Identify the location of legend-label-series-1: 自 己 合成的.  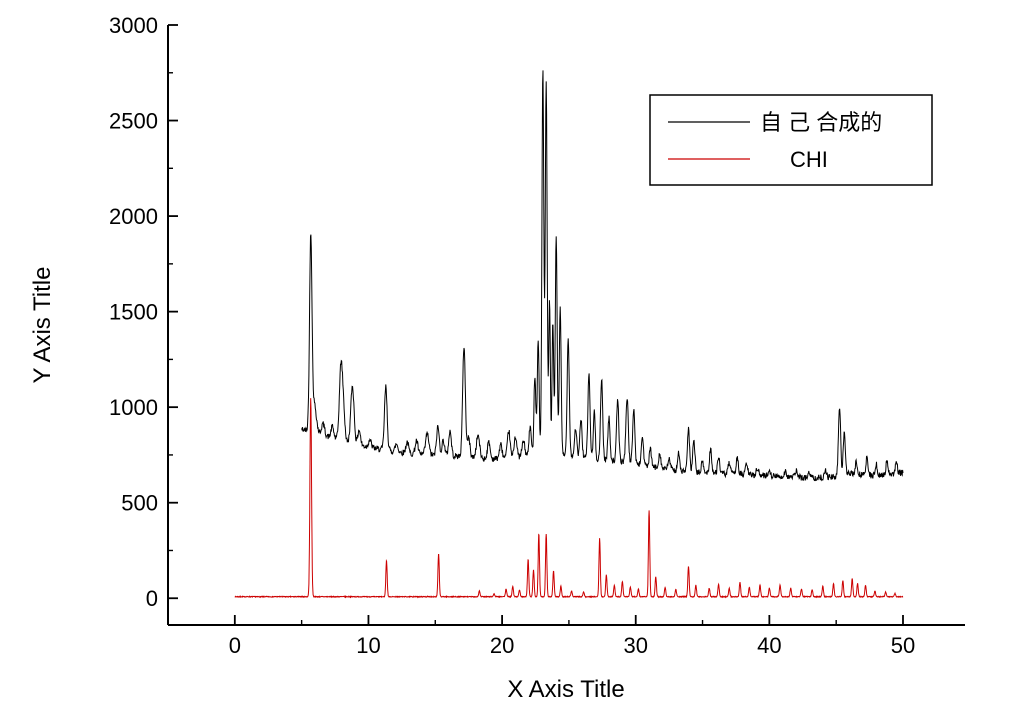
(821, 122).